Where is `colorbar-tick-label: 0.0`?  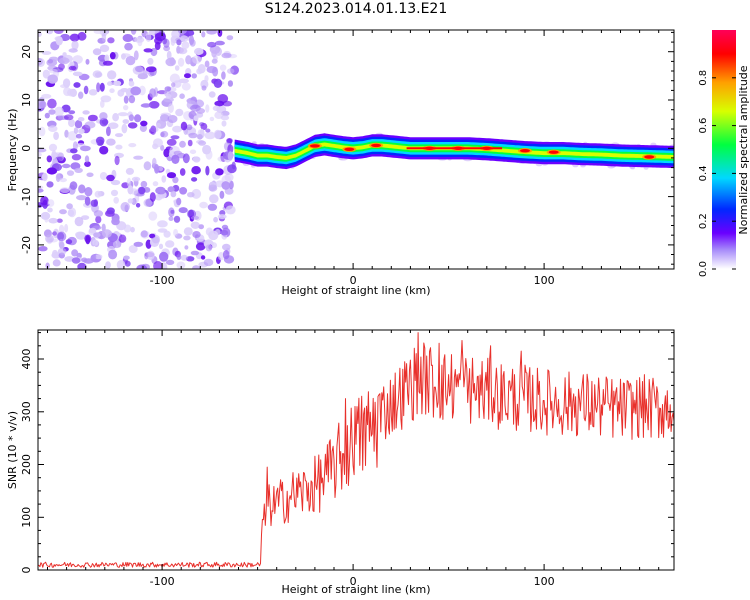 colorbar-tick-label: 0.0 is located at coordinates (703, 269).